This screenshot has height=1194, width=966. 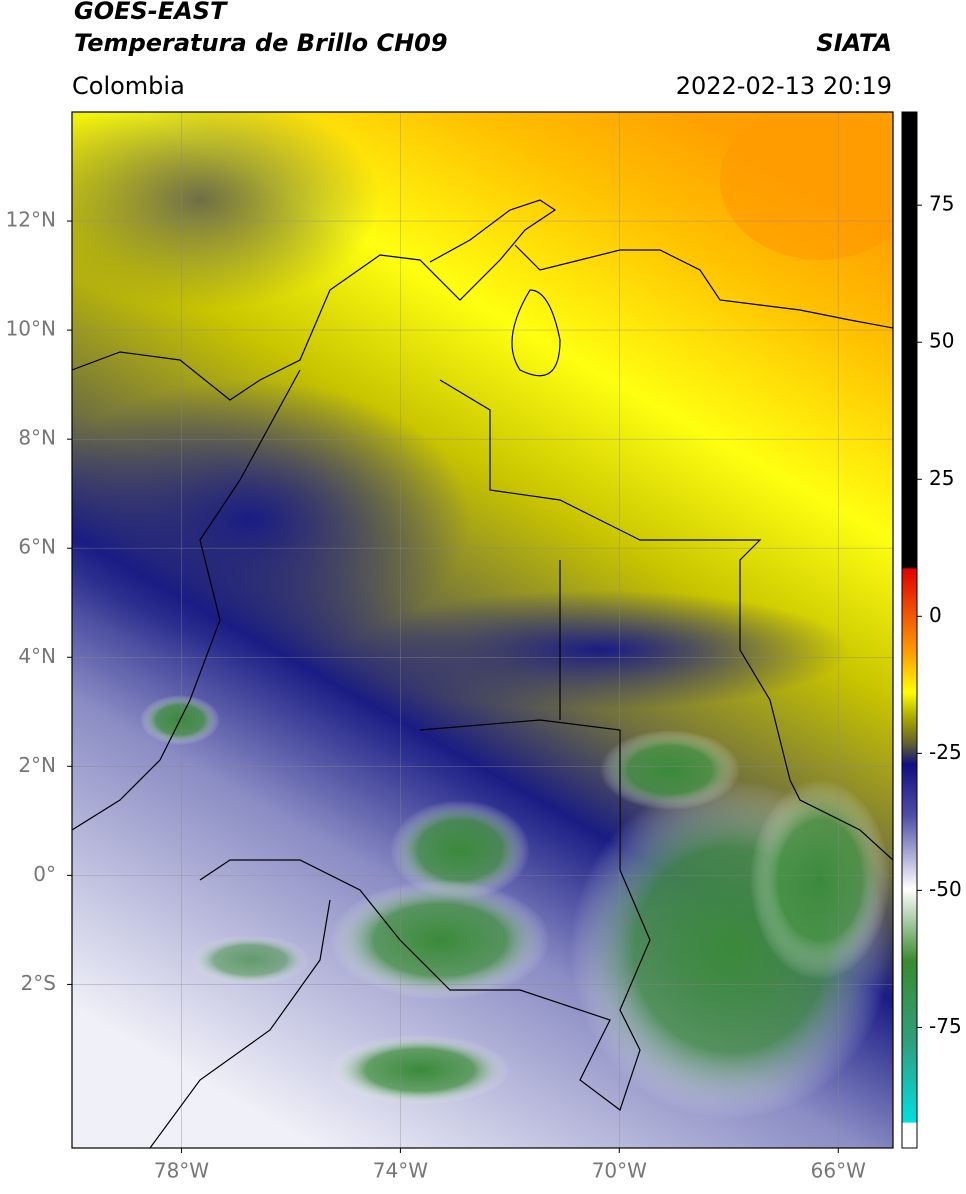 What do you see at coordinates (37, 765) in the screenshot?
I see `lat-tick-label: 2°N` at bounding box center [37, 765].